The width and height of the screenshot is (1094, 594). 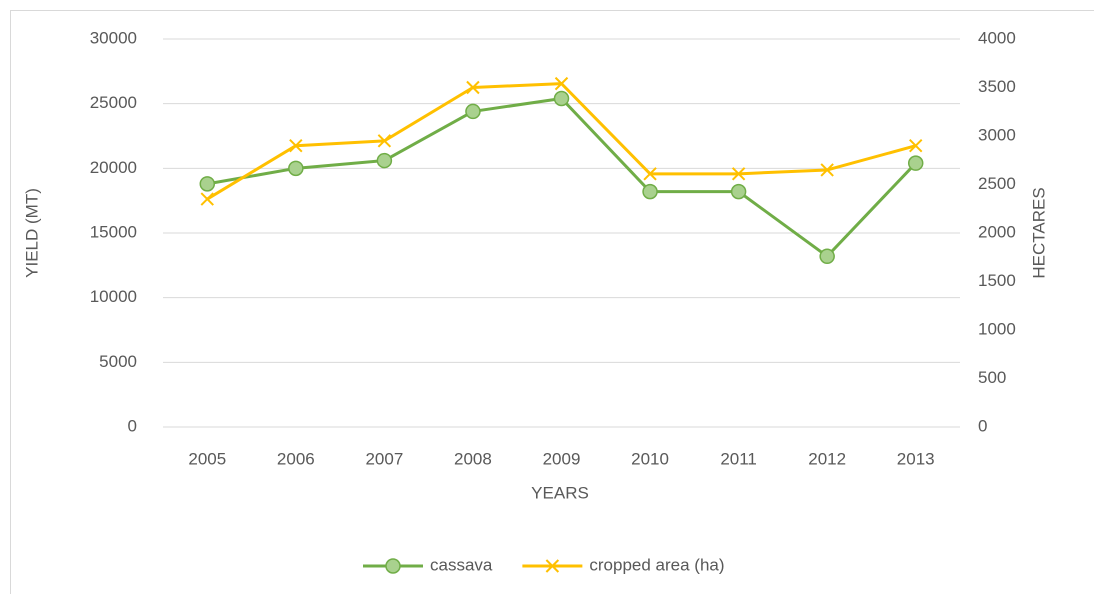 I want to click on x-tick-label: 2006, so click(x=296, y=458).